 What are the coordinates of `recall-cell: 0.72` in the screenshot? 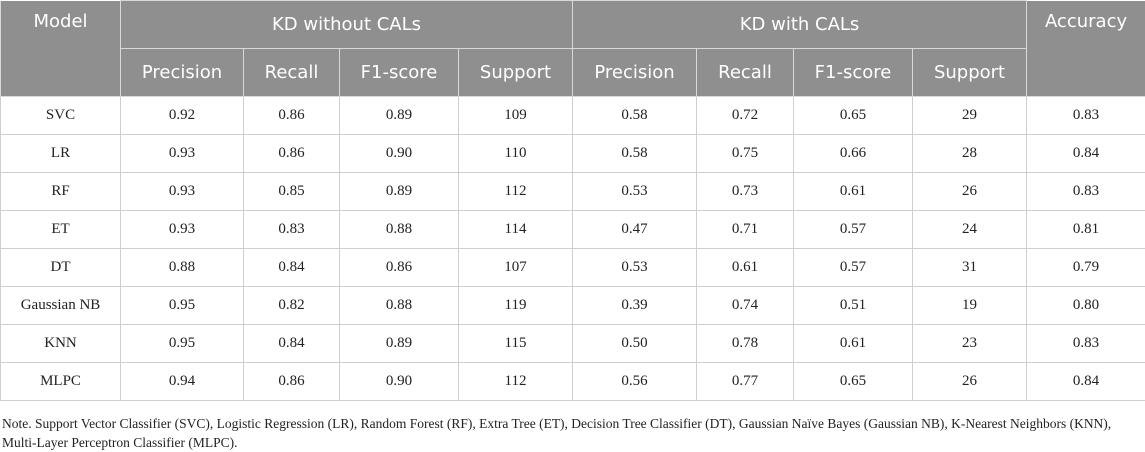 It's located at (745, 116).